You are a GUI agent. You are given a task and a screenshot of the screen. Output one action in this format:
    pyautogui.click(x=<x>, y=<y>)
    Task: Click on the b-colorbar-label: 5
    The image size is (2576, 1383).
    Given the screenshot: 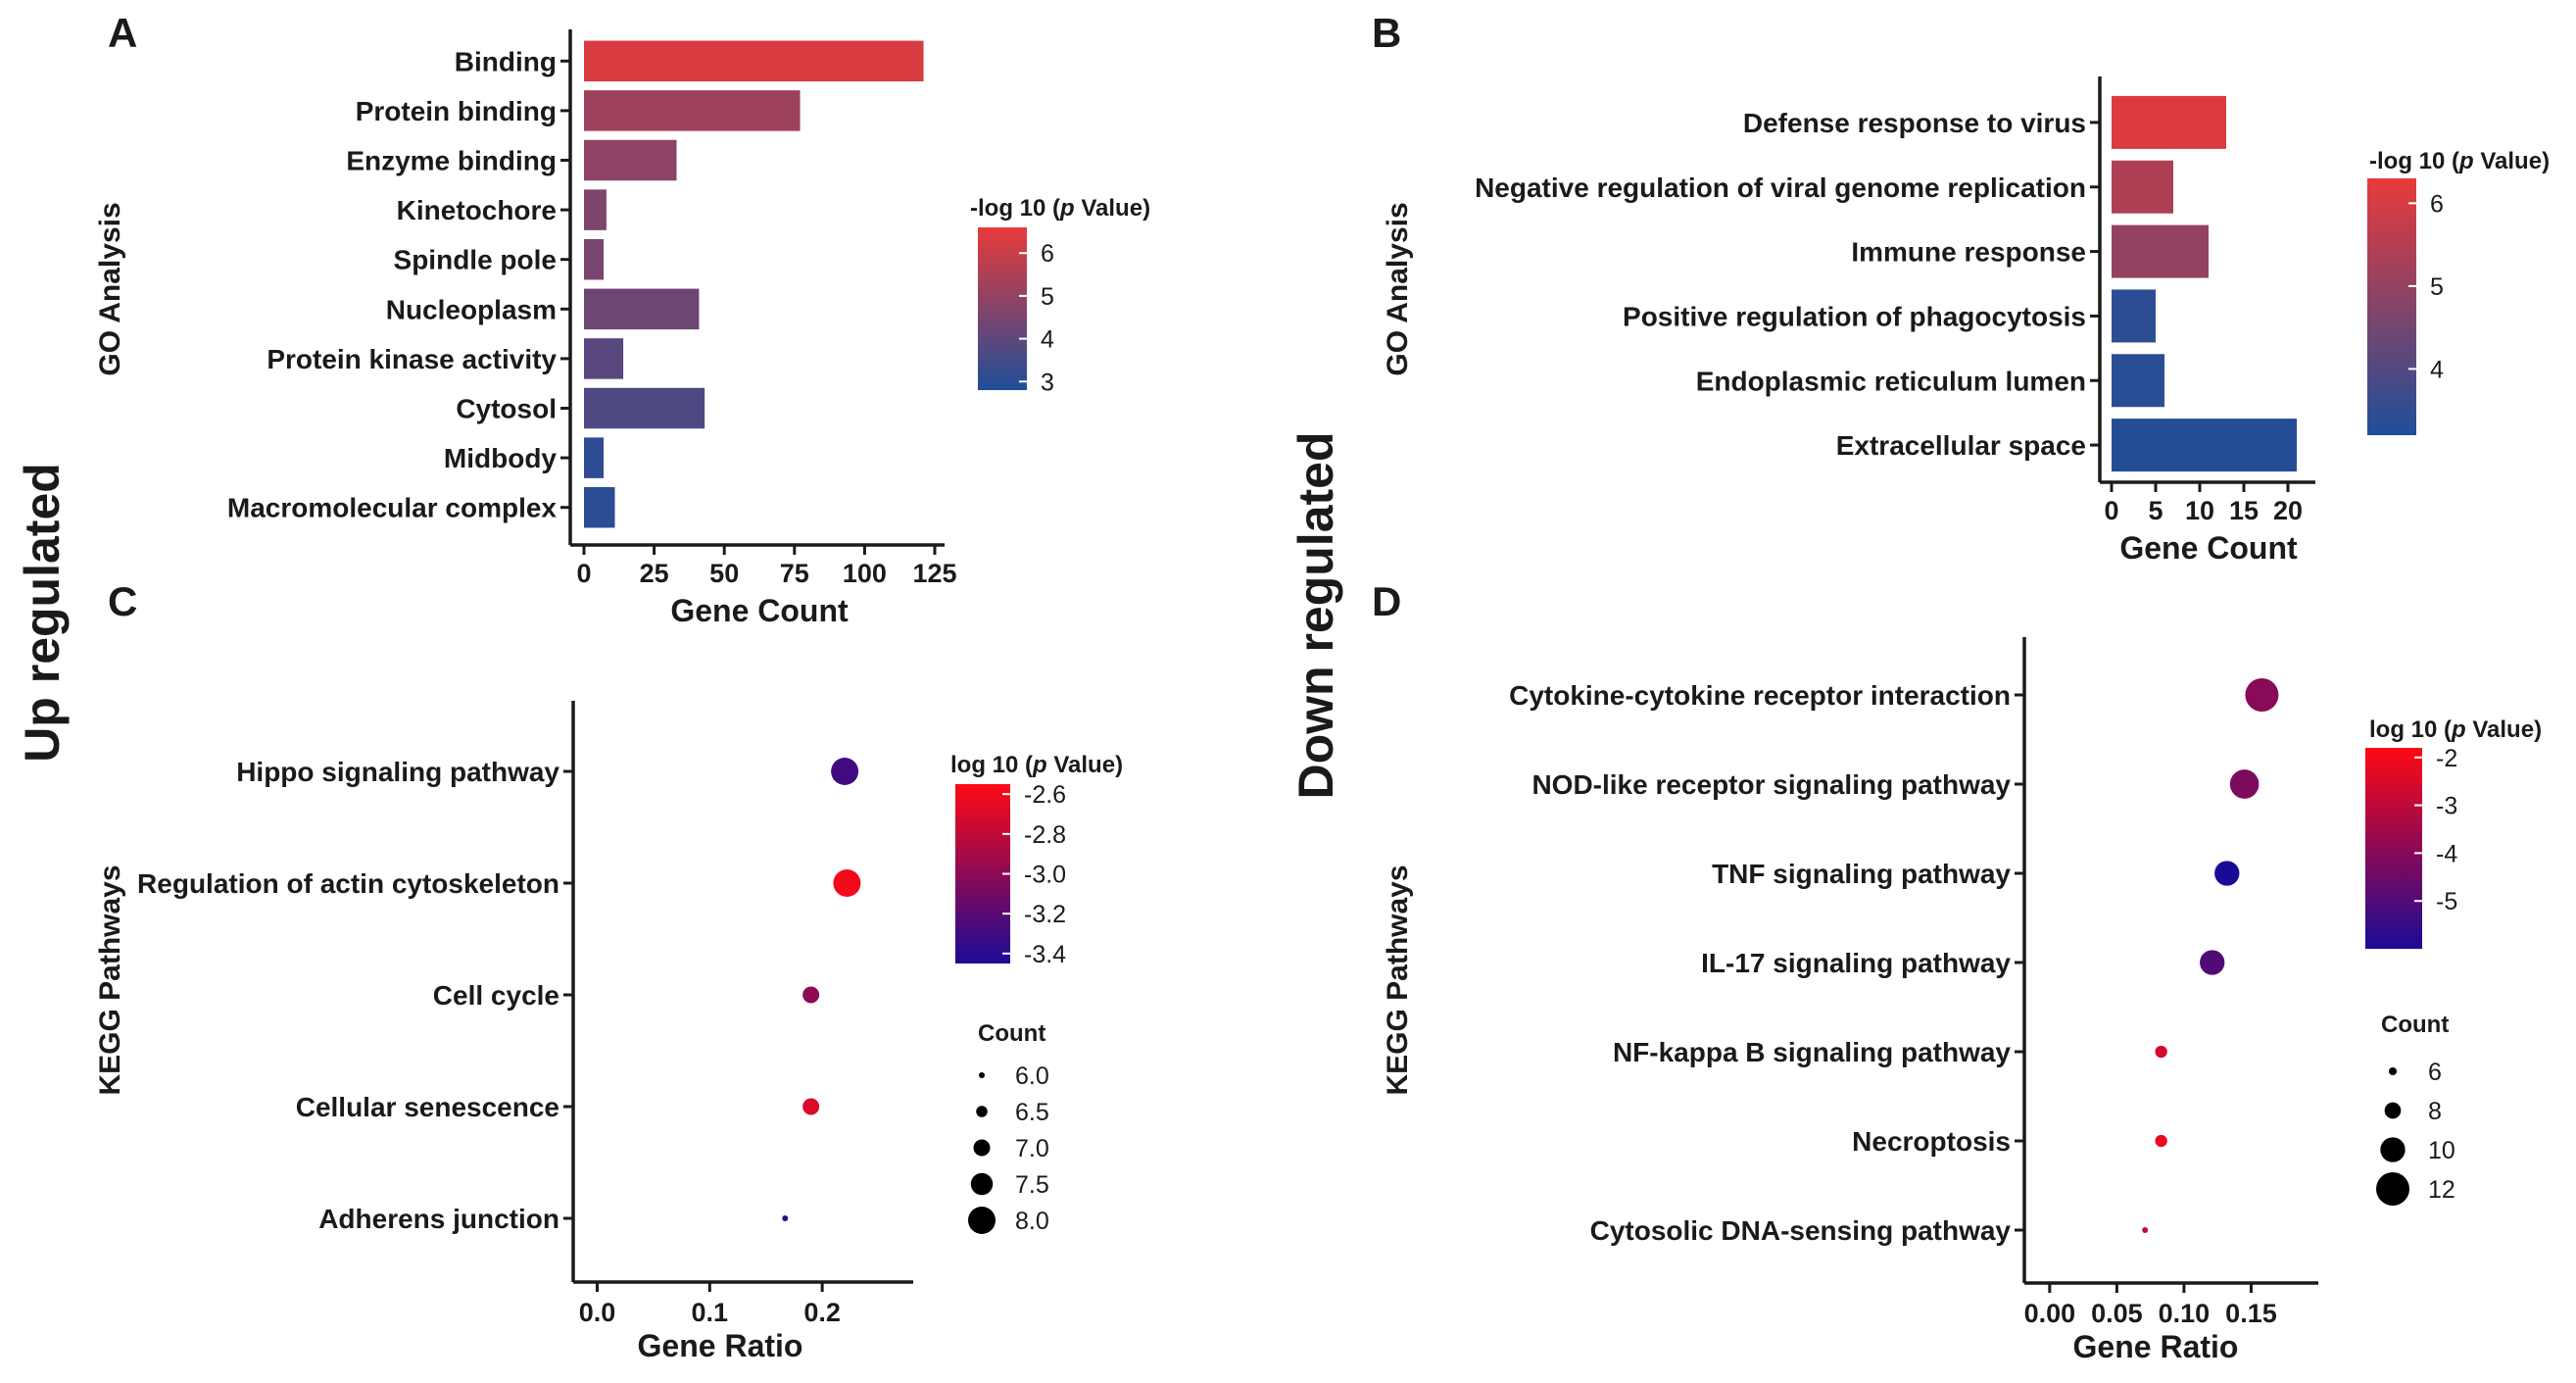 What is the action you would take?
    pyautogui.click(x=2437, y=287)
    